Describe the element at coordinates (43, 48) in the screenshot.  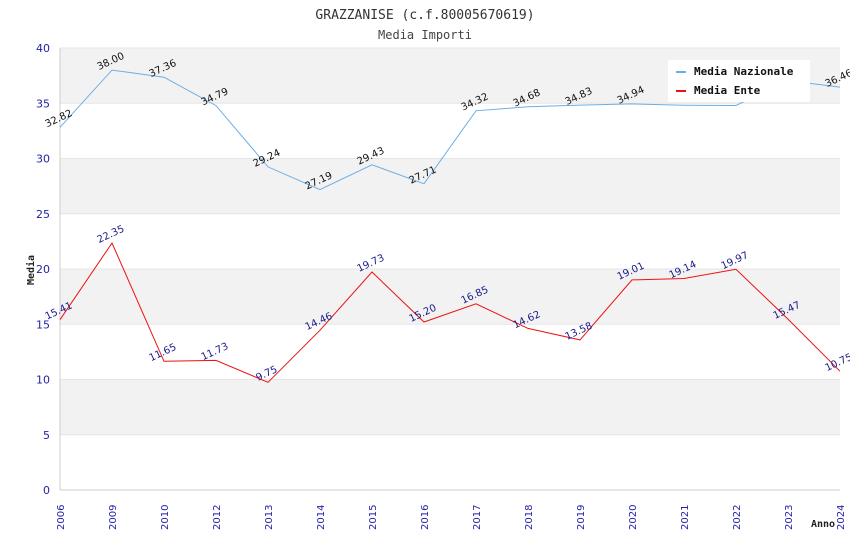
I see `y-tick-label: 40` at that location.